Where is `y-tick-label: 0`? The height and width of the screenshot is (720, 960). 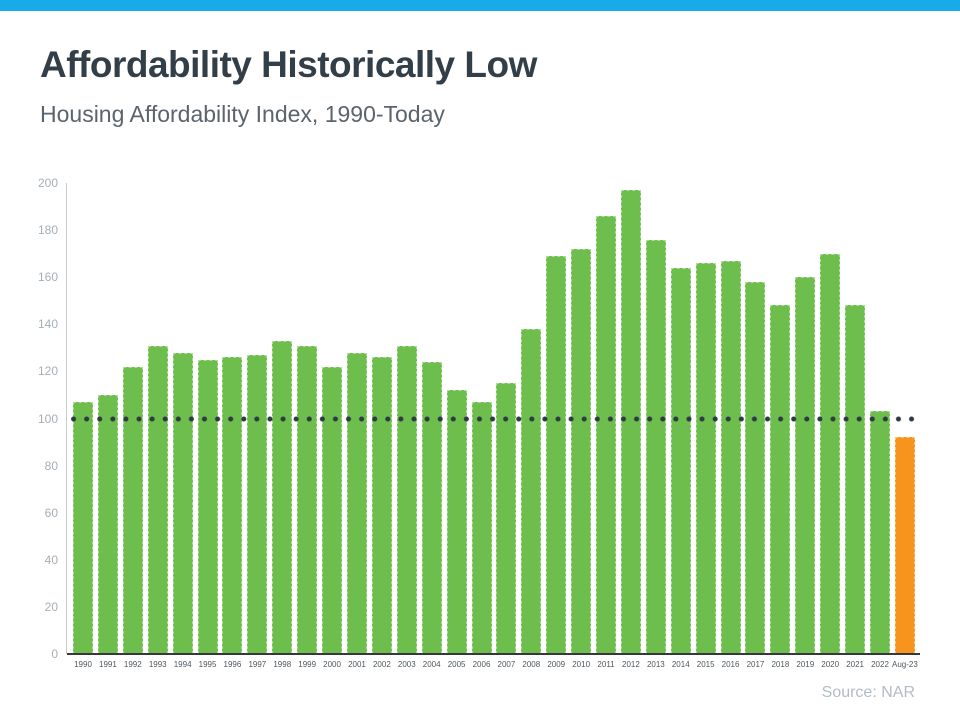 y-tick-label: 0 is located at coordinates (54, 654).